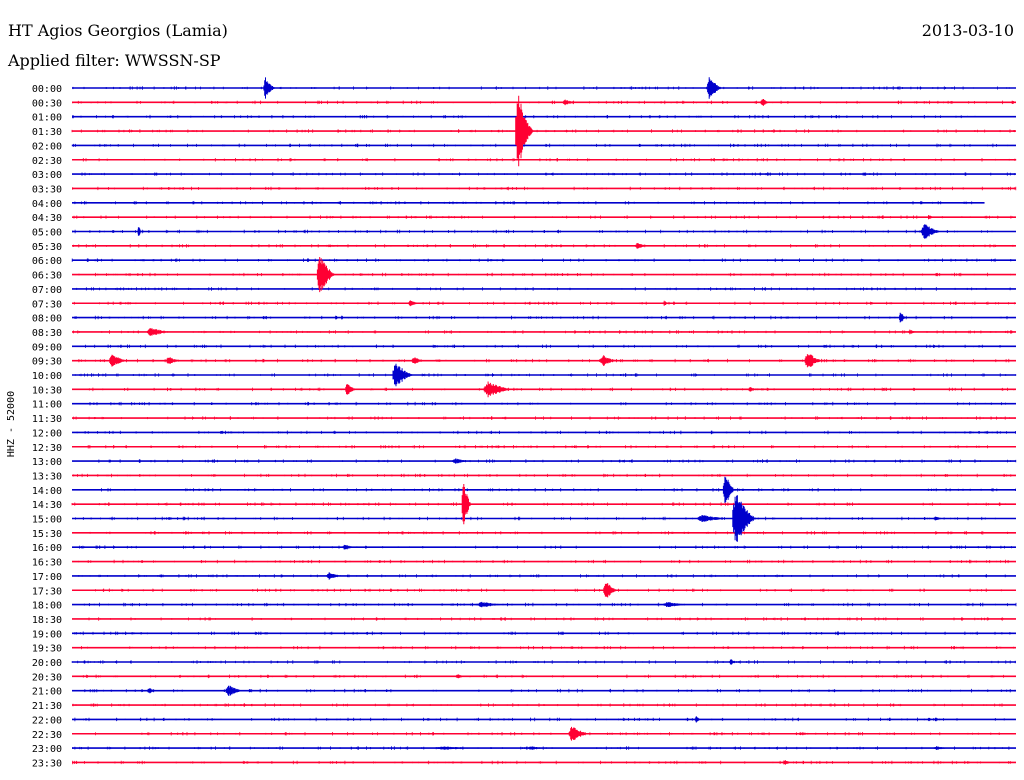 This screenshot has width=1024, height=780. Describe the element at coordinates (47, 548) in the screenshot. I see `row-time-label: 16:00` at that location.